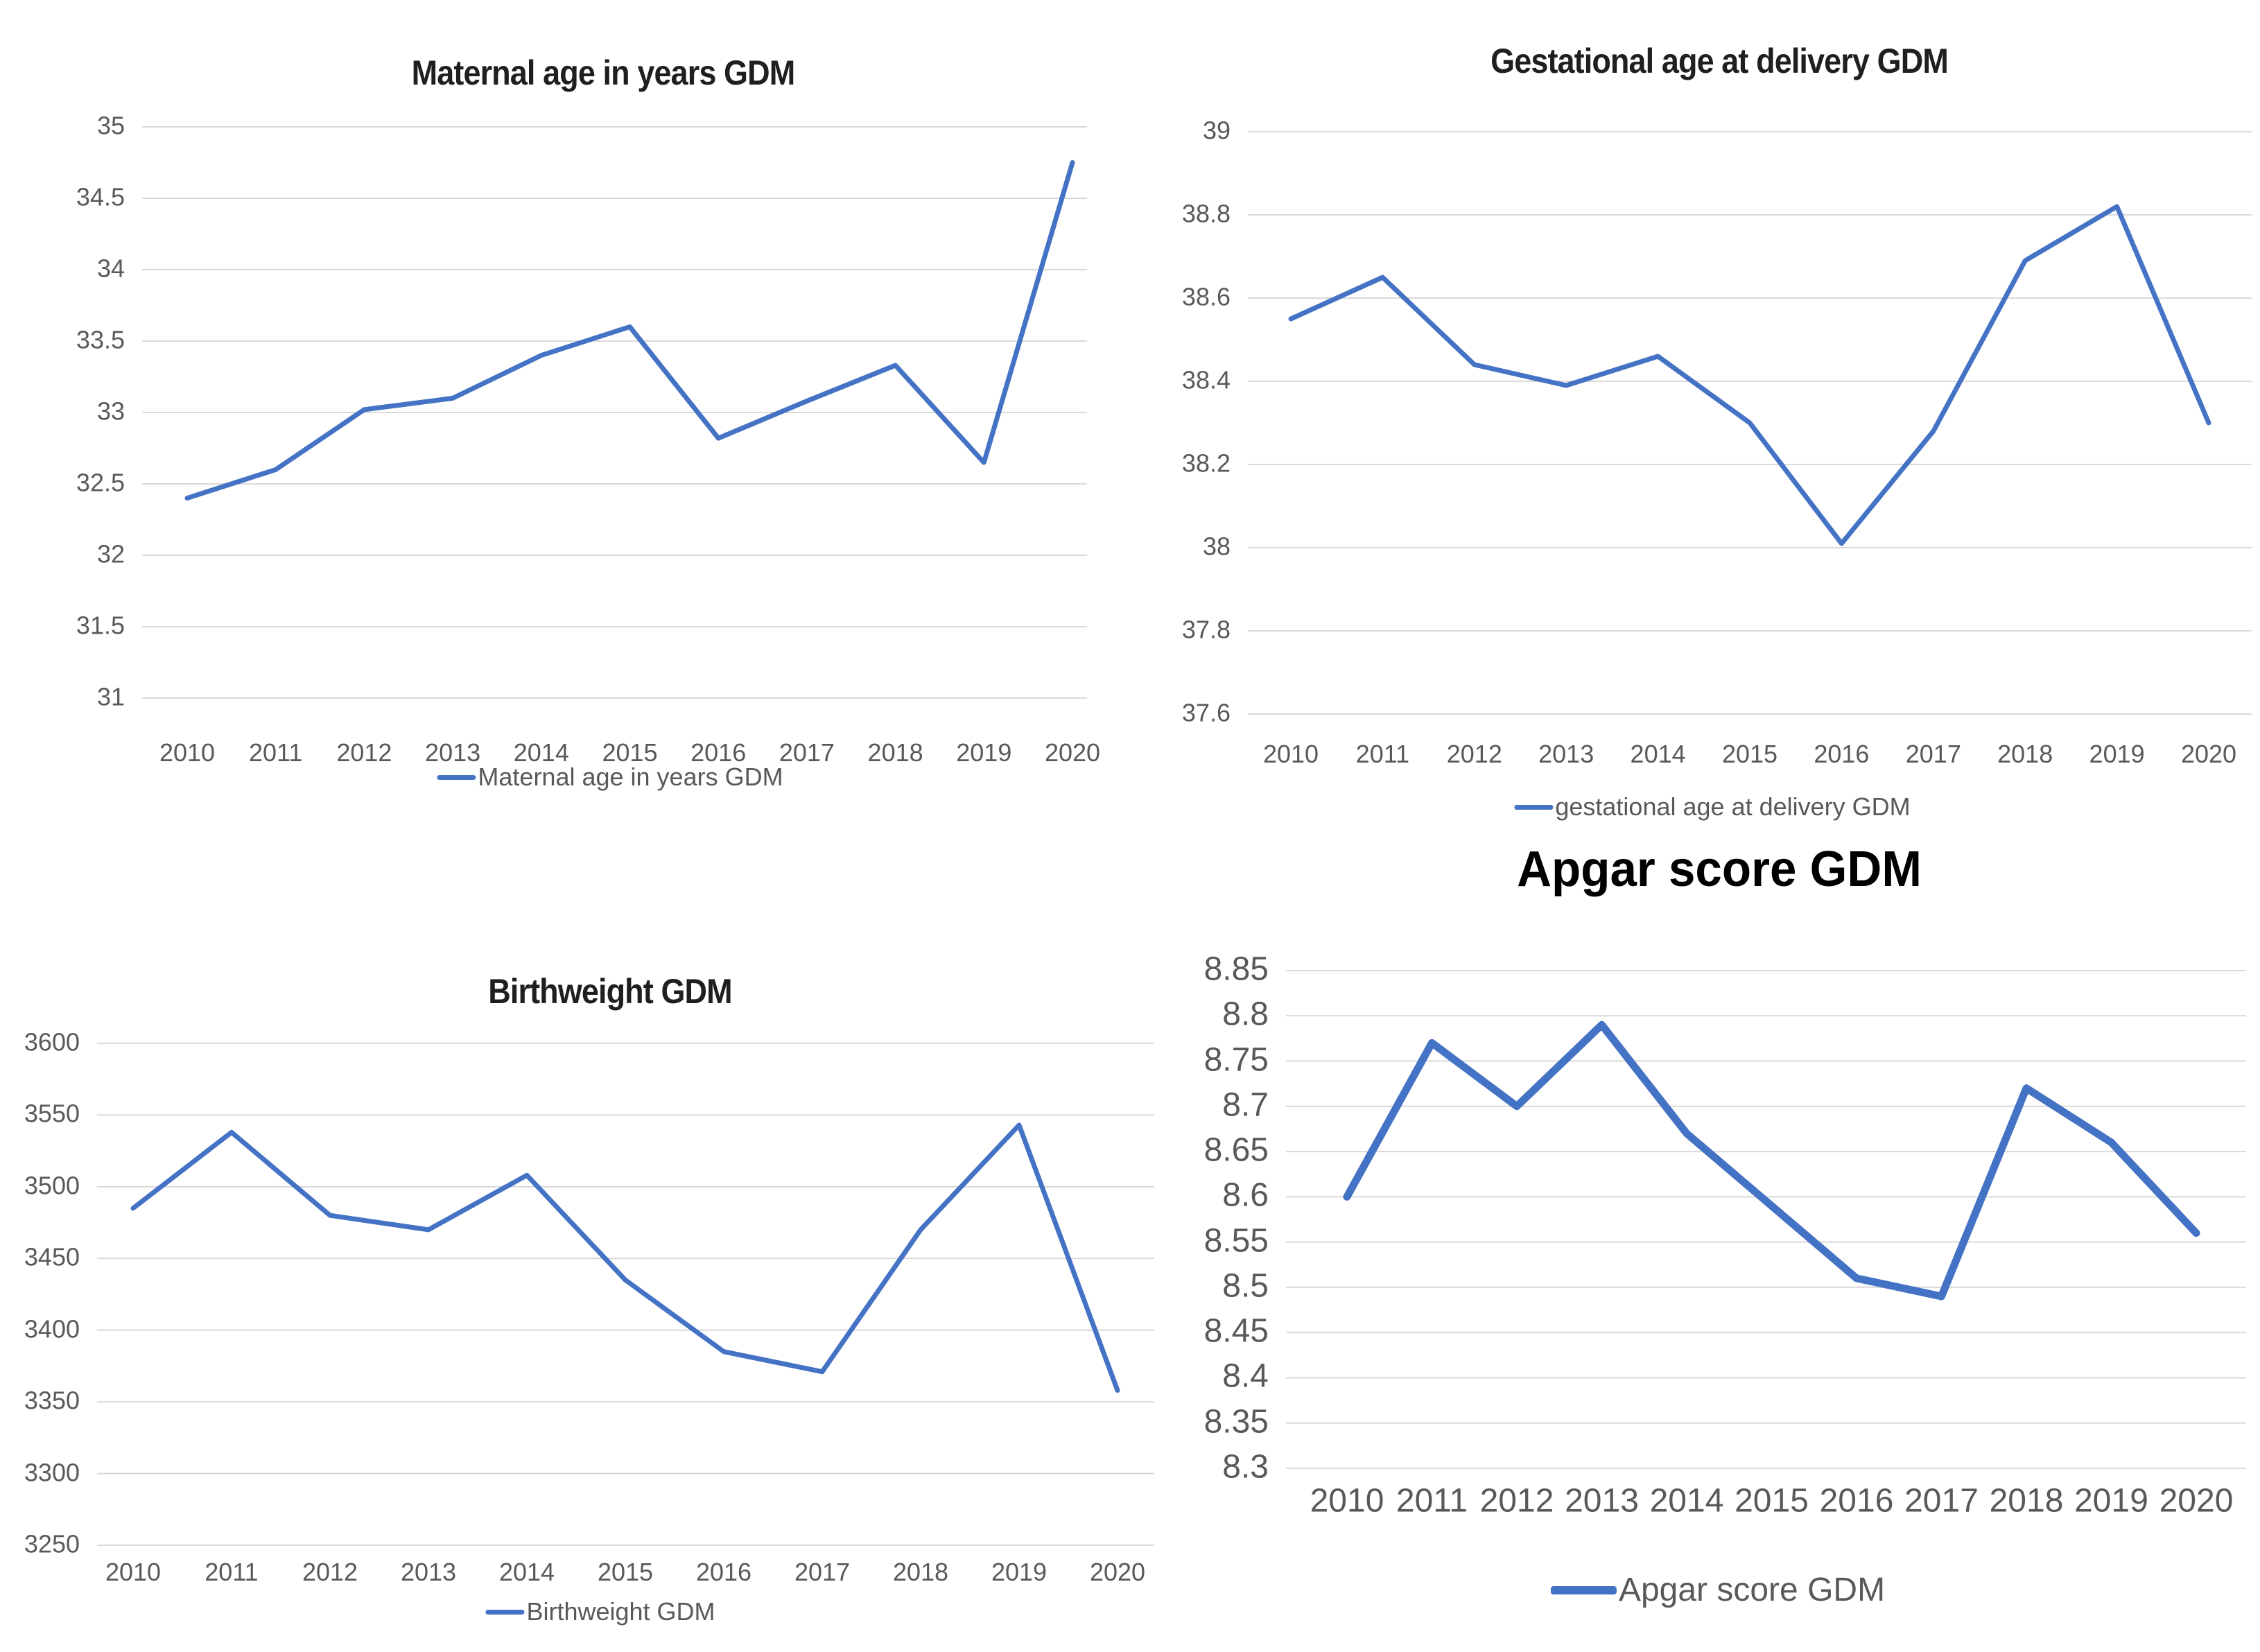 Image resolution: width=2260 pixels, height=1652 pixels. What do you see at coordinates (100, 339) in the screenshot?
I see `y-tick-label: 33.5` at bounding box center [100, 339].